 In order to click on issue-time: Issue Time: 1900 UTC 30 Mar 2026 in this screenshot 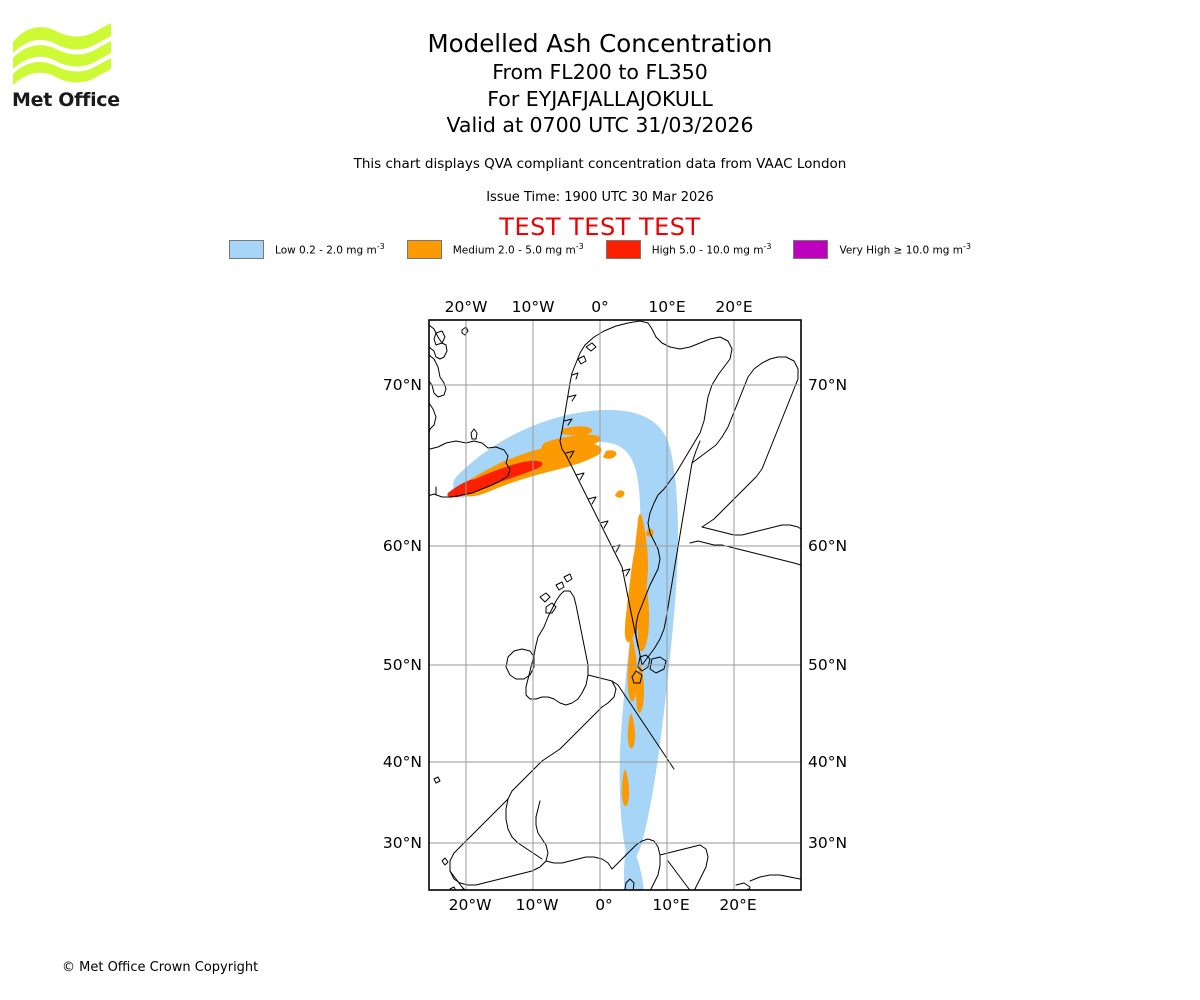, I will do `click(600, 197)`.